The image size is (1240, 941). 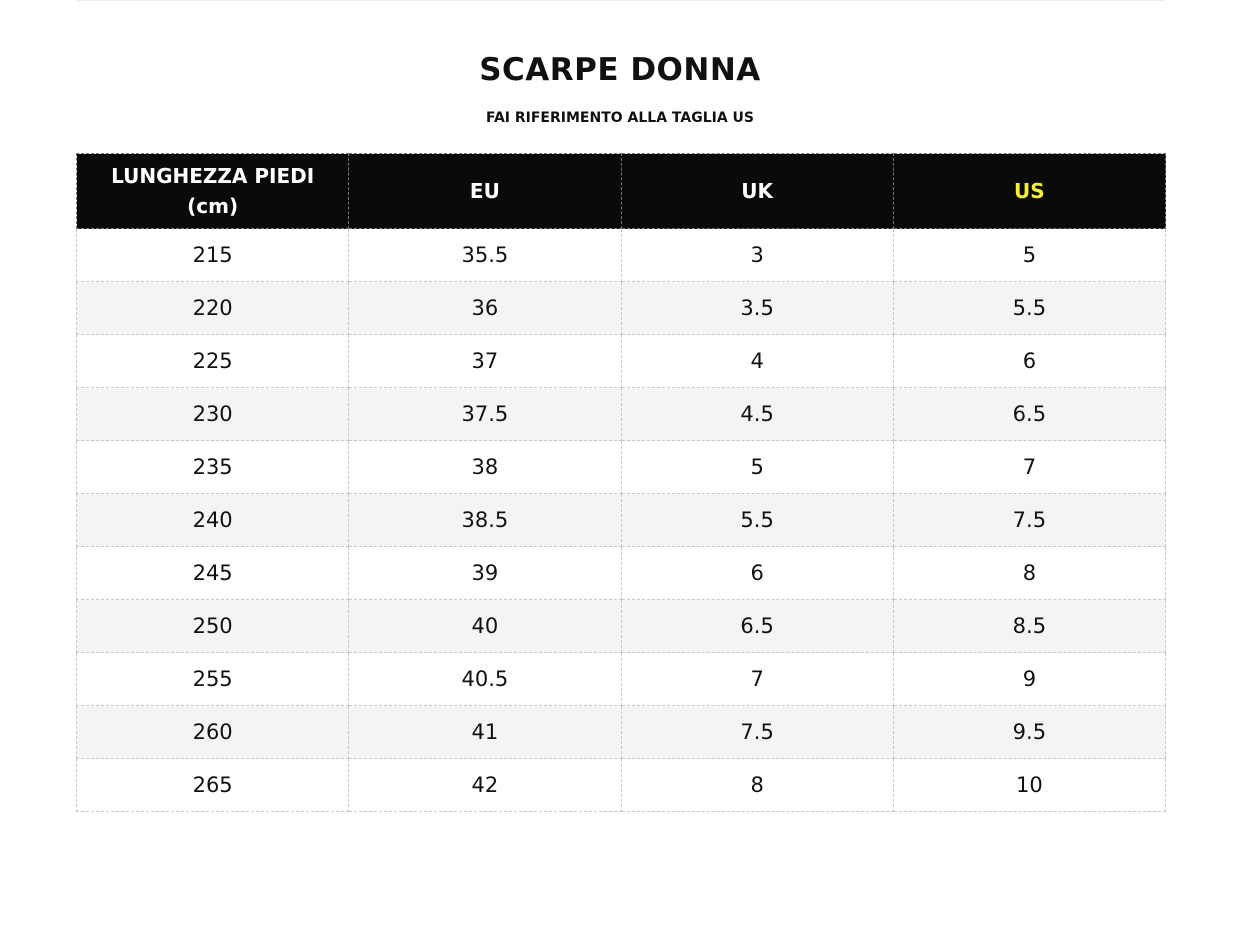 I want to click on table-cell: 40, so click(x=485, y=626).